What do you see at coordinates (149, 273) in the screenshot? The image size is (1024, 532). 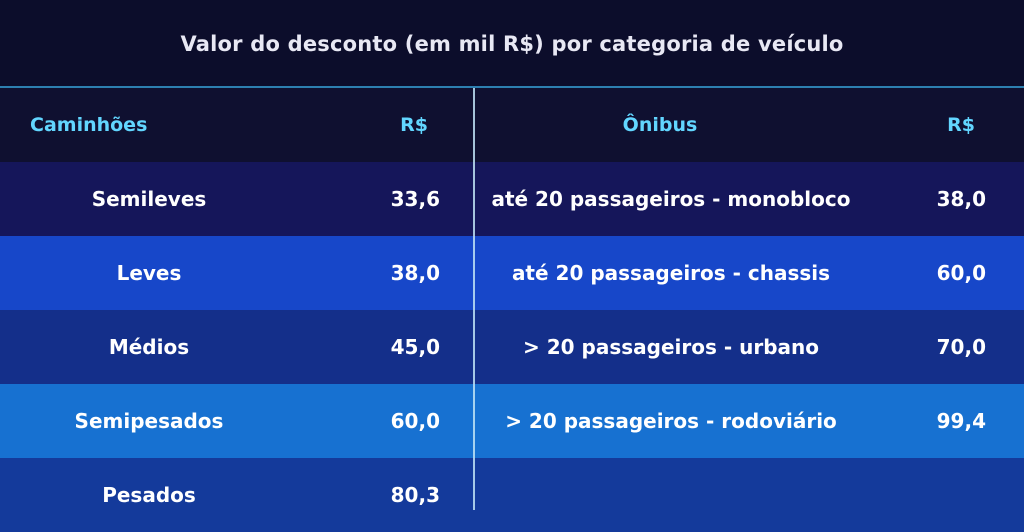 I see `truck-category: Leves` at bounding box center [149, 273].